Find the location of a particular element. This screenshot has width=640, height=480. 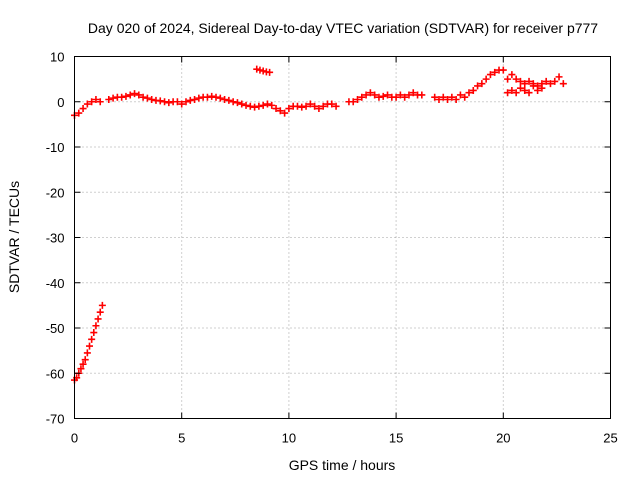

y-tick-label: 10 is located at coordinates (57, 57).